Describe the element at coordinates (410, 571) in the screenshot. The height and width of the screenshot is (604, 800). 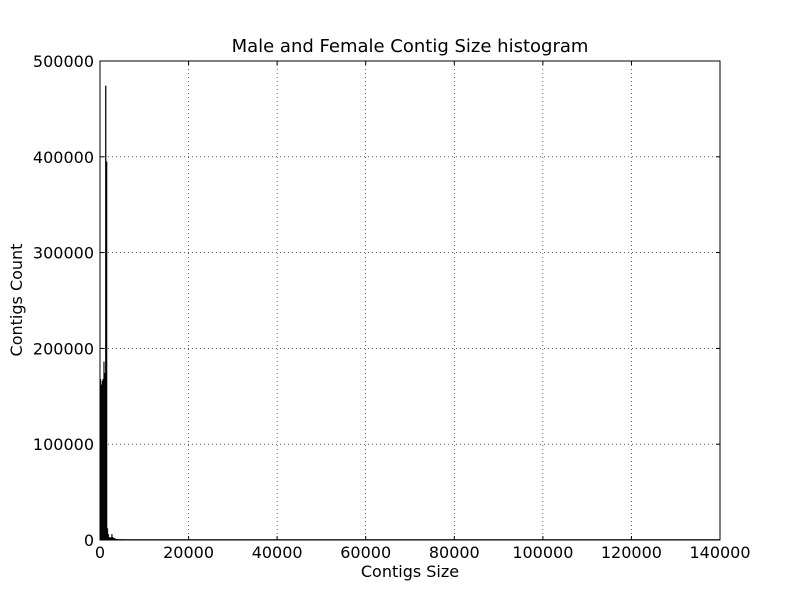
I see `x-axis-label: Contigs Size` at that location.